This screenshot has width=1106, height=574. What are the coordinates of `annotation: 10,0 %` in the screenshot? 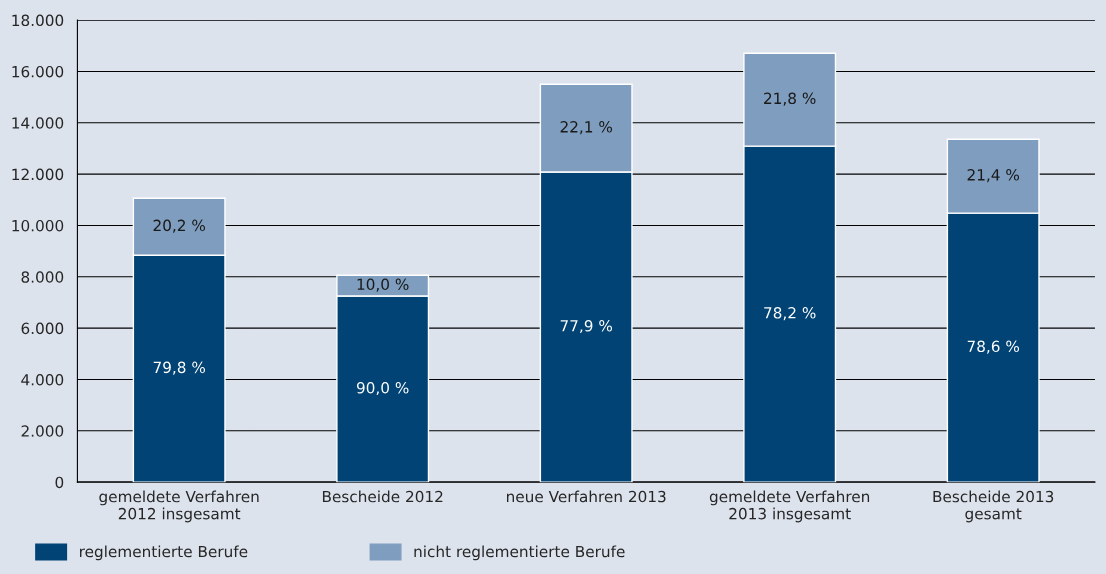 It's located at (383, 285).